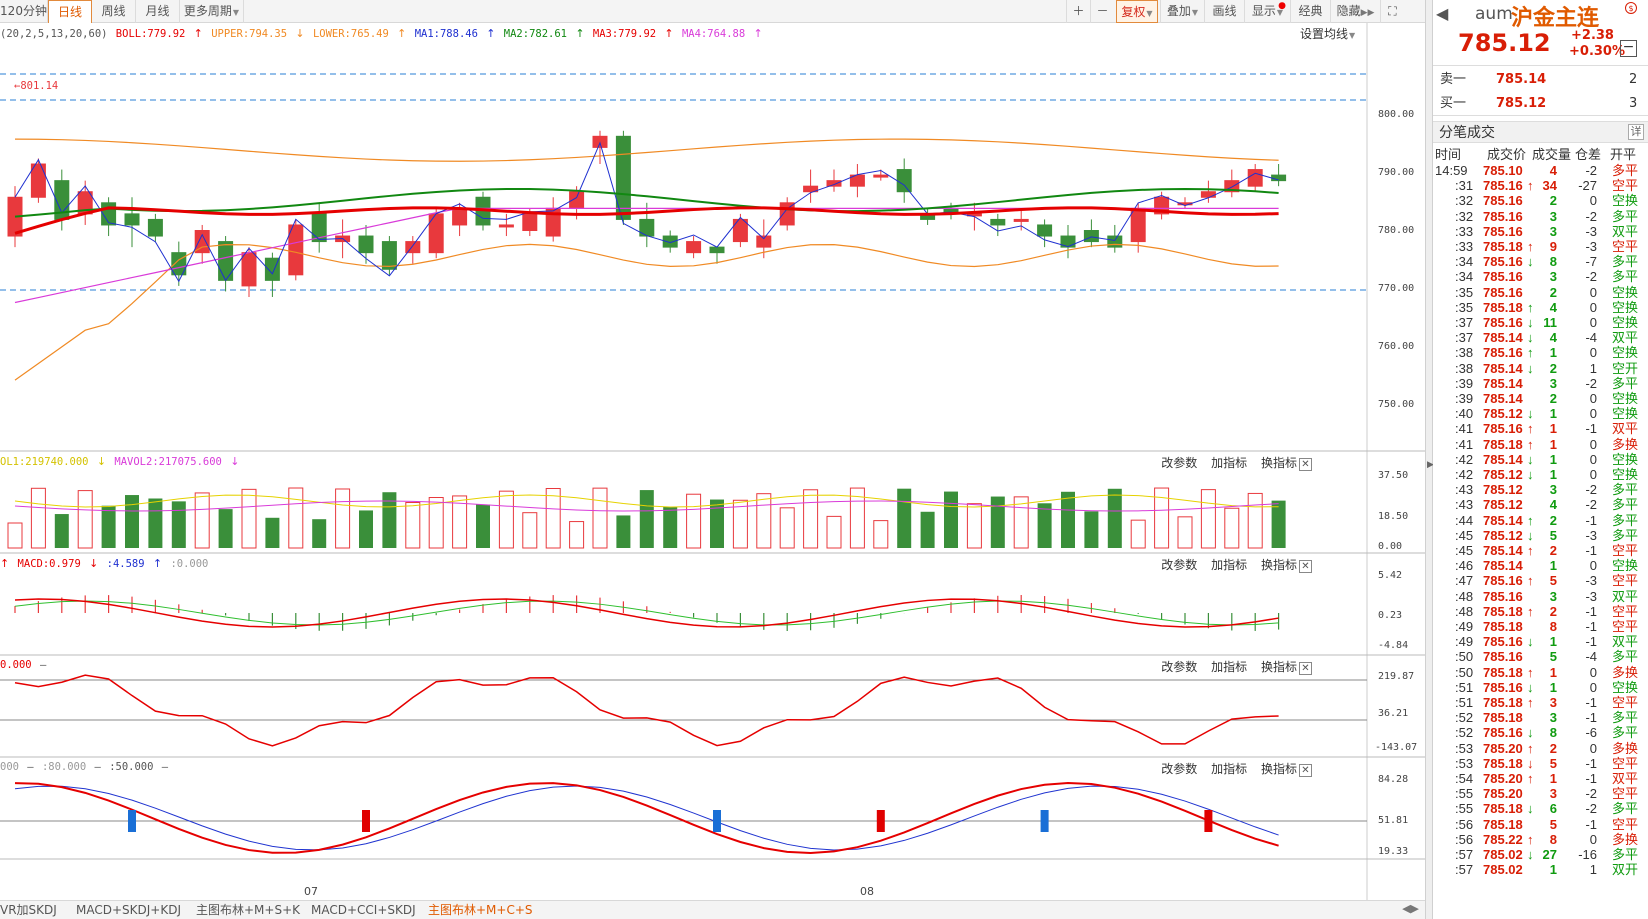 The image size is (1648, 919). Describe the element at coordinates (1182, 11) in the screenshot. I see `overlay-button: 叠加▼` at that location.